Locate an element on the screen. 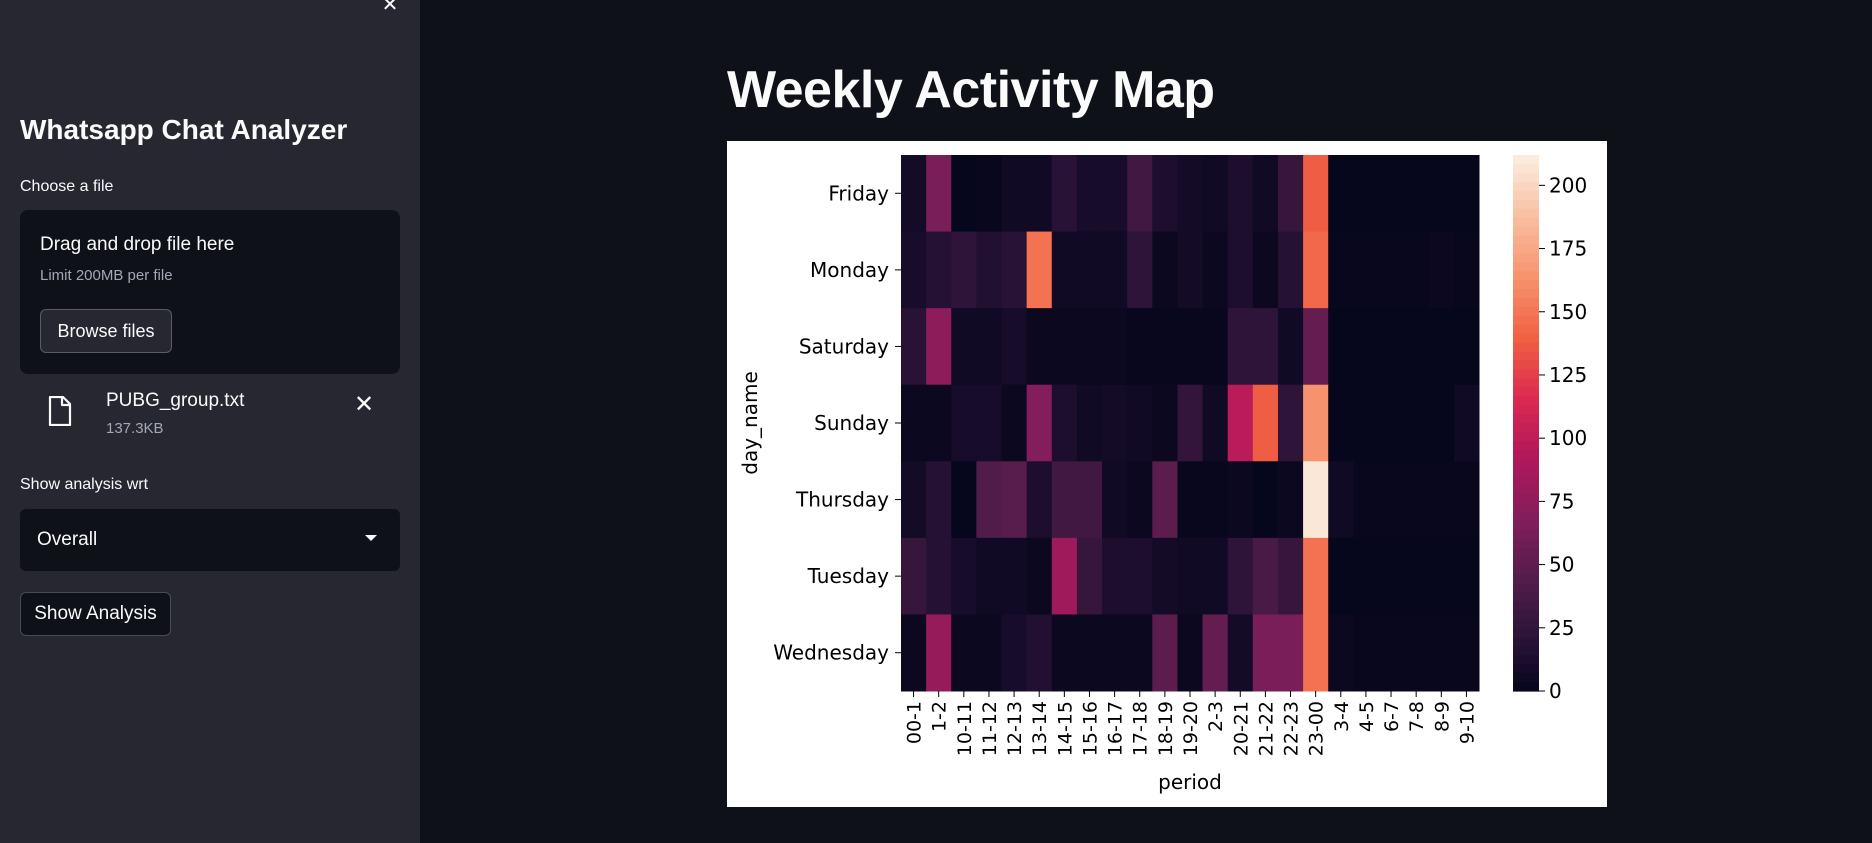 Image resolution: width=1872 pixels, height=843 pixels. colorbar-tick-label: 150 is located at coordinates (1568, 312).